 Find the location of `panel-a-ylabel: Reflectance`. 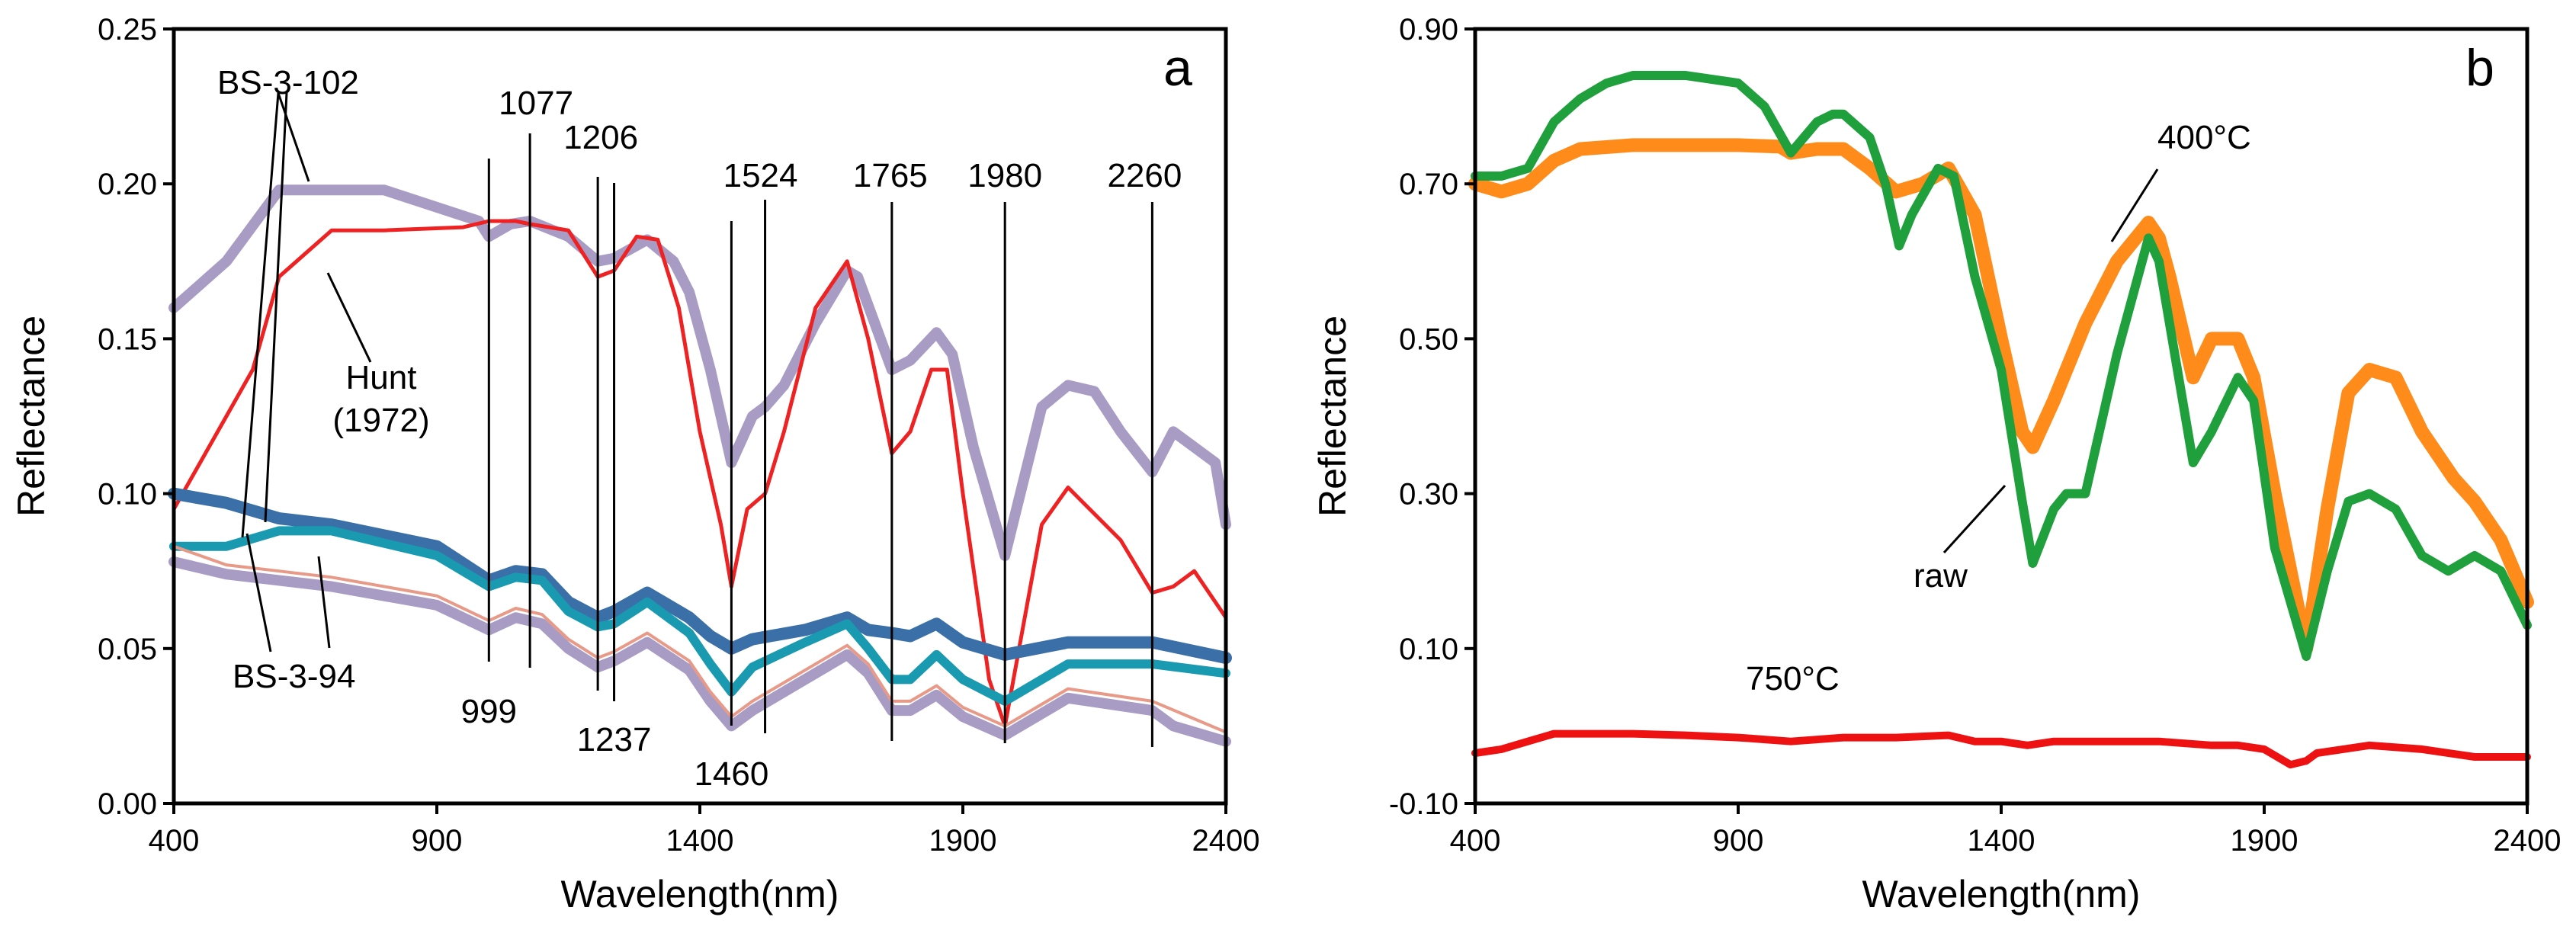

panel-a-ylabel: Reflectance is located at coordinates (31, 416).